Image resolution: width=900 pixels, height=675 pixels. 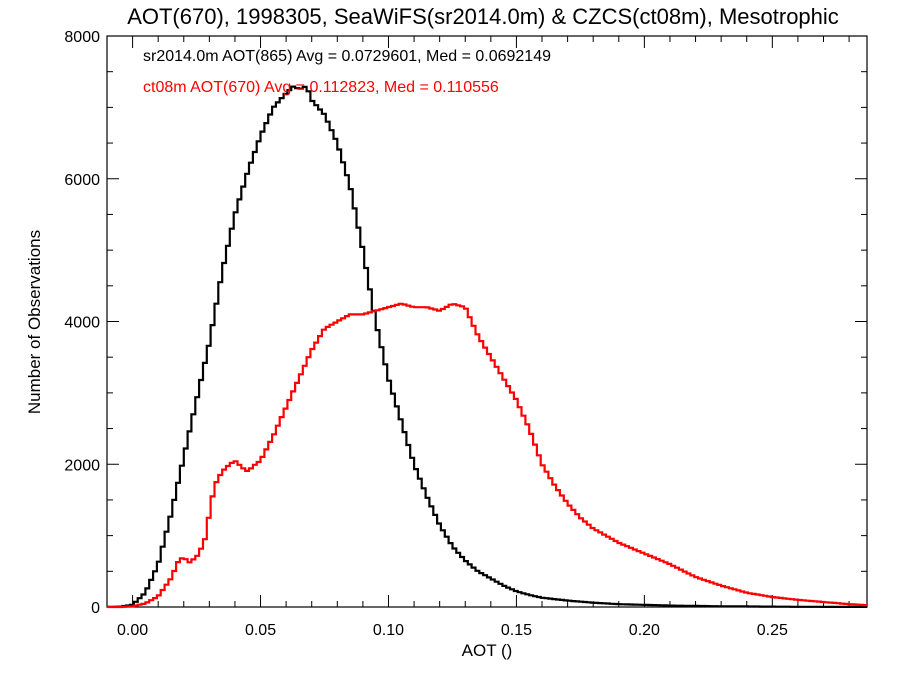 I want to click on x-tick-label: 0.15, so click(x=516, y=630).